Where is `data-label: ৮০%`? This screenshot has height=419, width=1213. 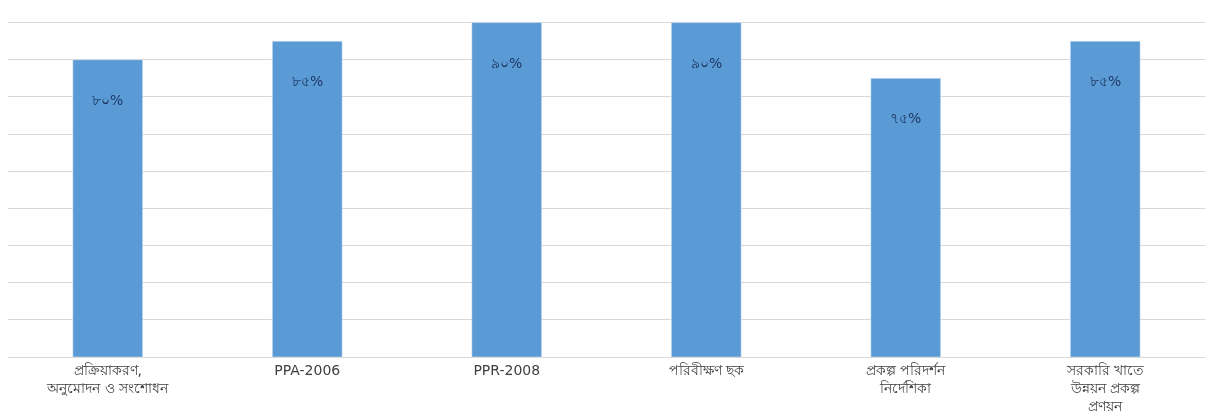 data-label: ৮০% is located at coordinates (108, 100).